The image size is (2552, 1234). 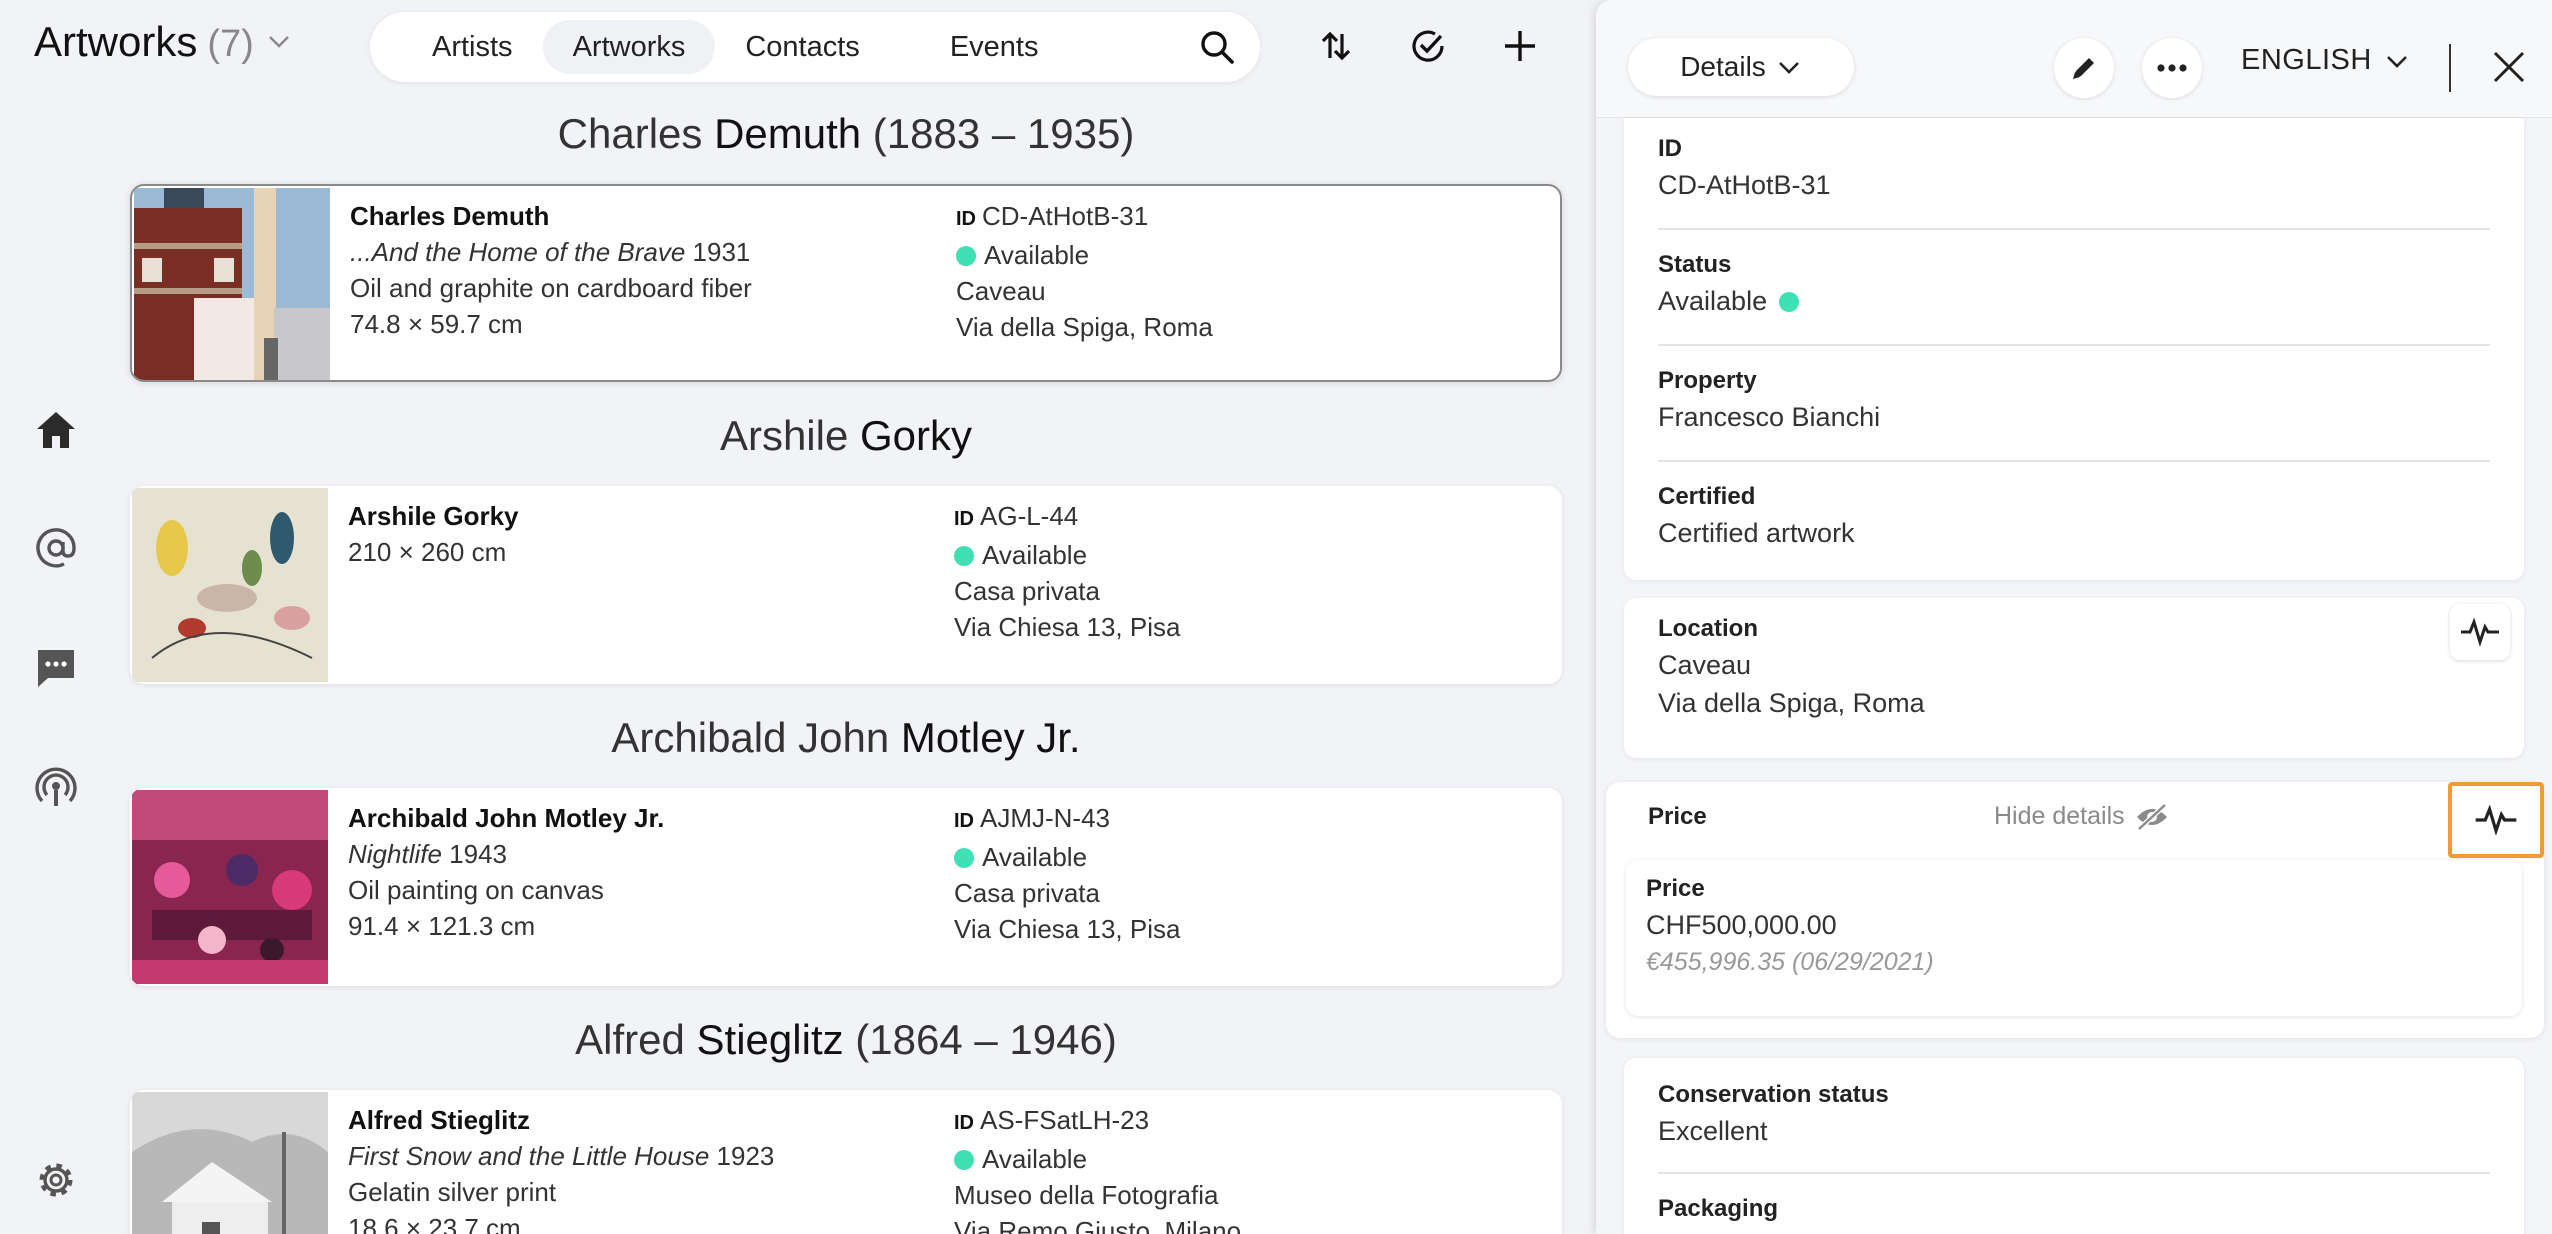 I want to click on tab-artists: Artists, so click(x=472, y=46).